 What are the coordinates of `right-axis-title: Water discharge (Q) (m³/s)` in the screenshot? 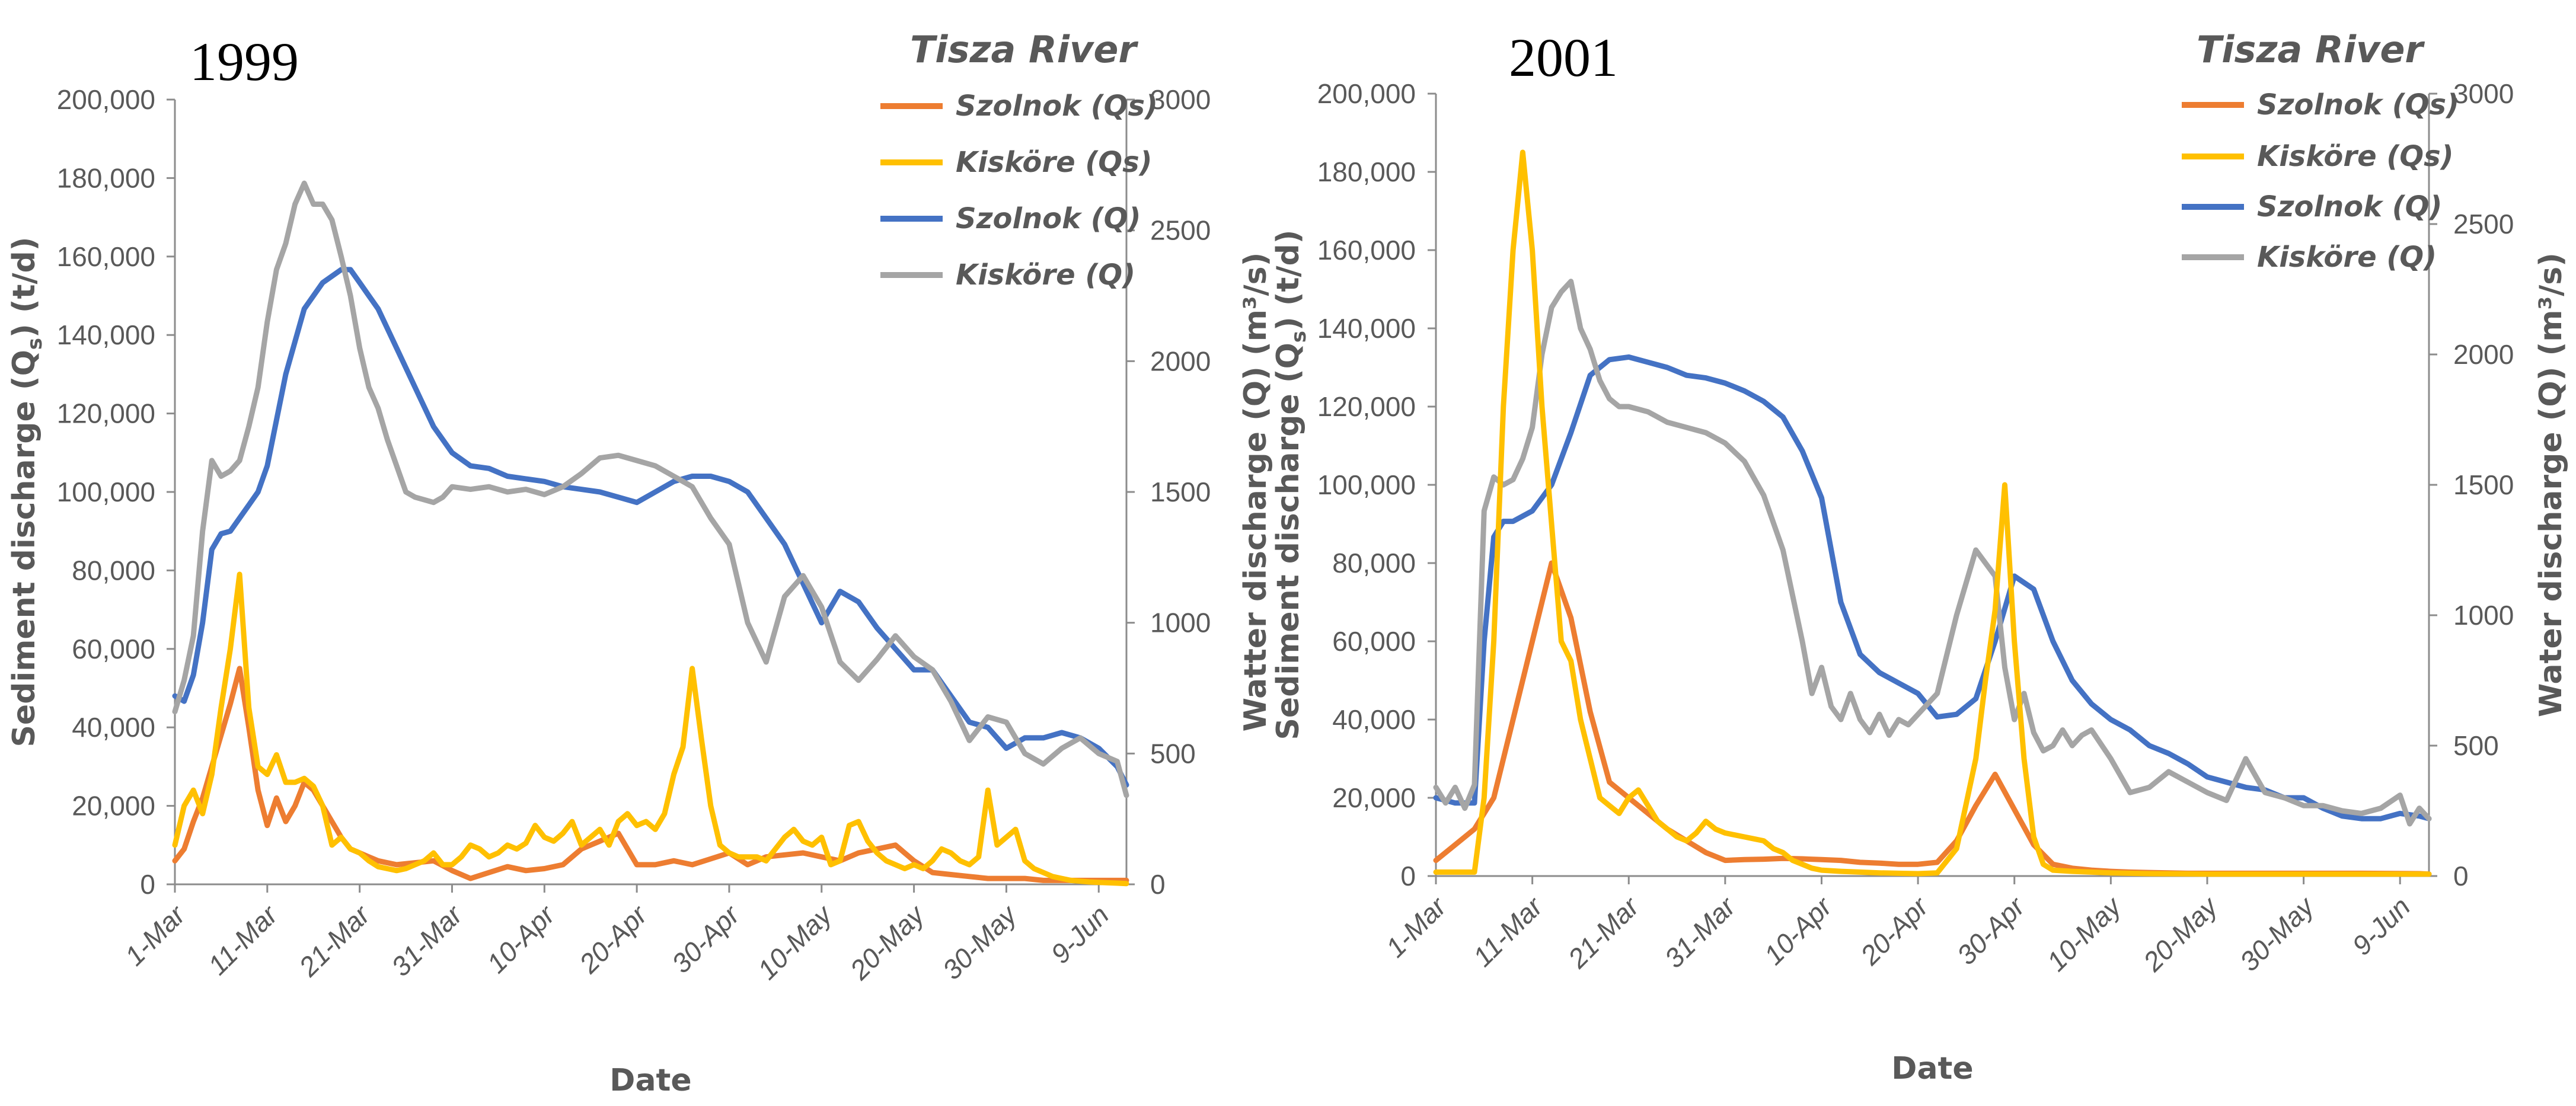 It's located at (2551, 485).